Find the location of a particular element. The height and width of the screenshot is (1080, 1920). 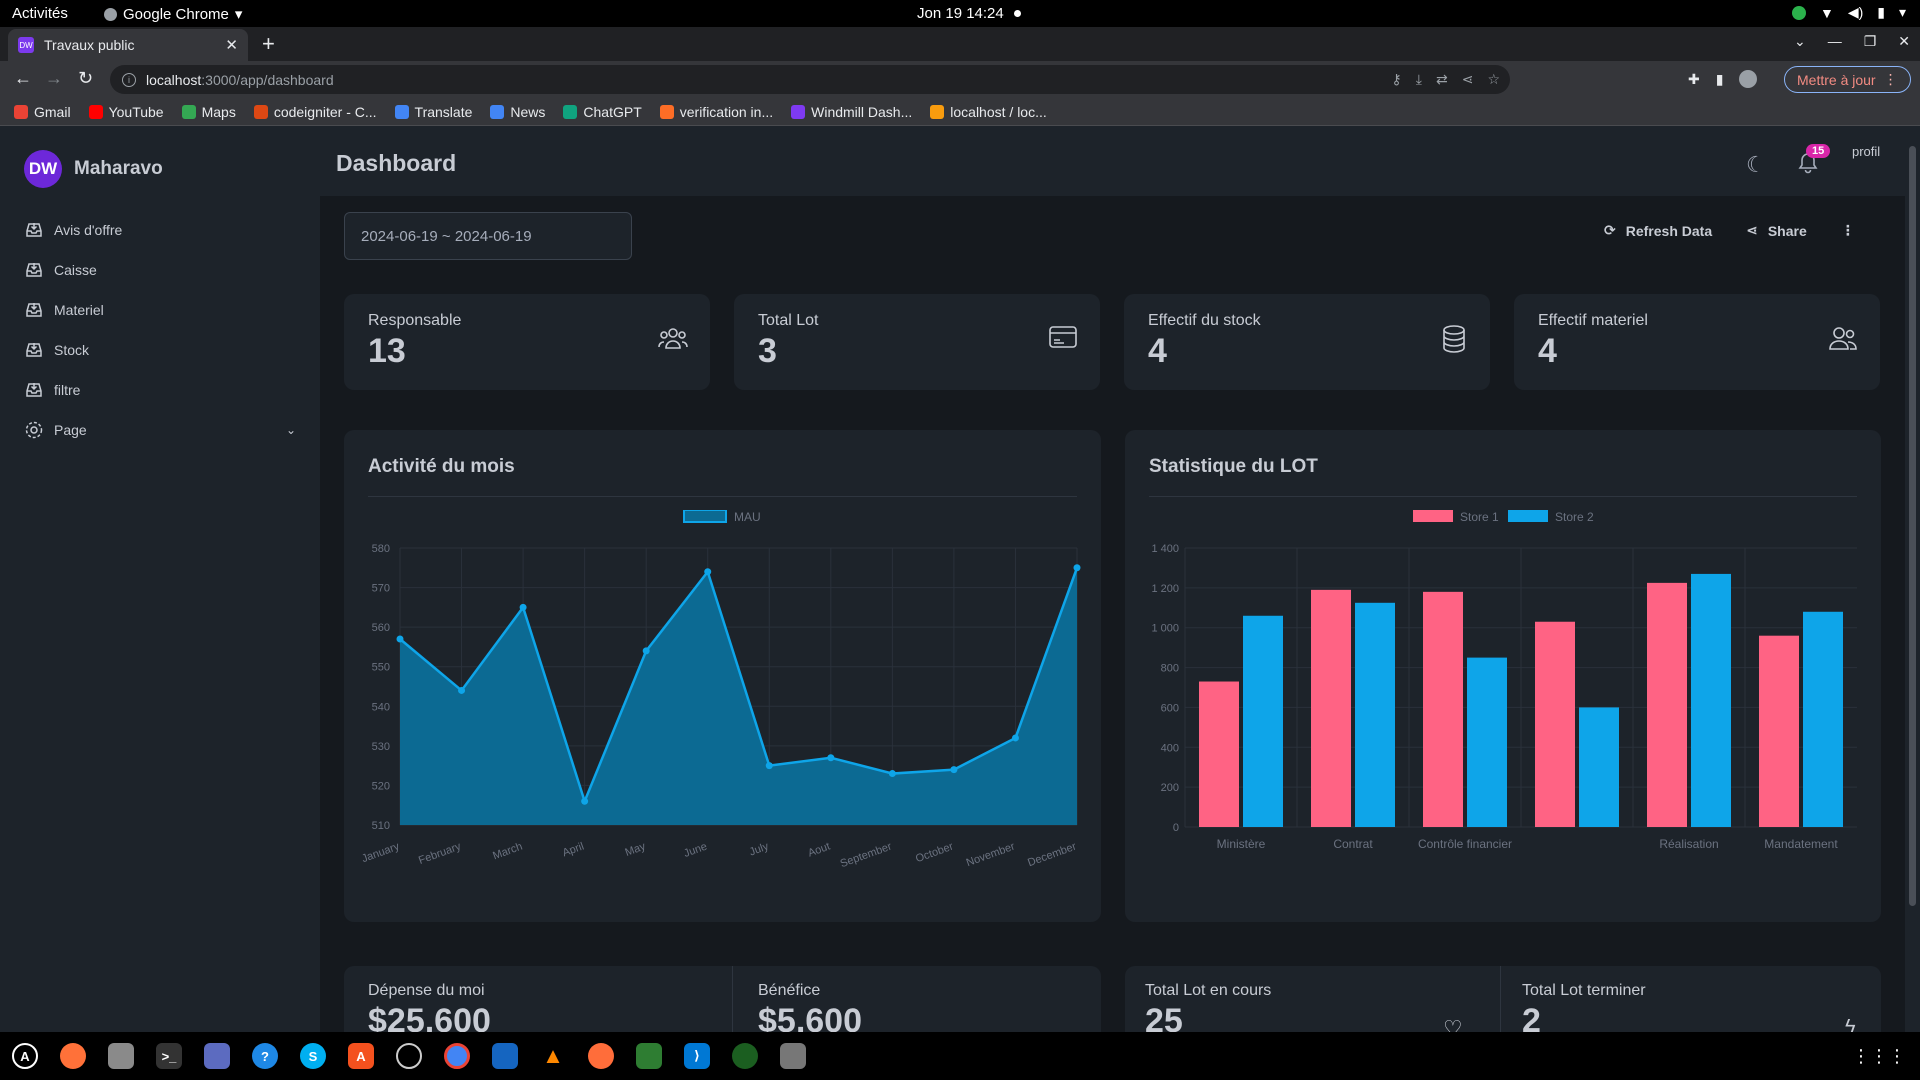

launcher-icon: A is located at coordinates (25, 1056).